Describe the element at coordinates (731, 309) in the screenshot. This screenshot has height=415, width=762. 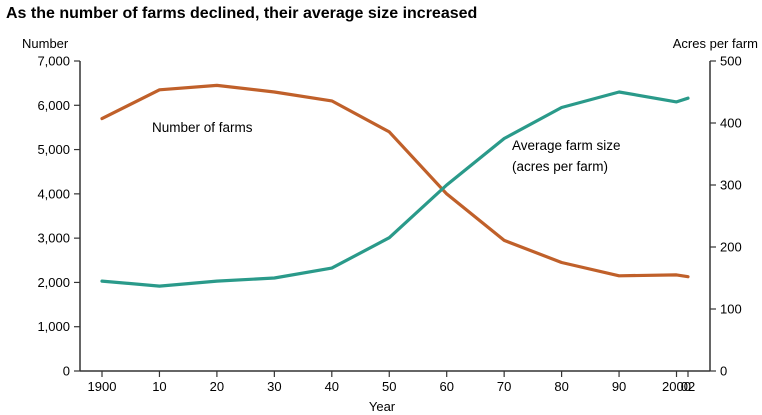
I see `right-tick-label: 100` at that location.